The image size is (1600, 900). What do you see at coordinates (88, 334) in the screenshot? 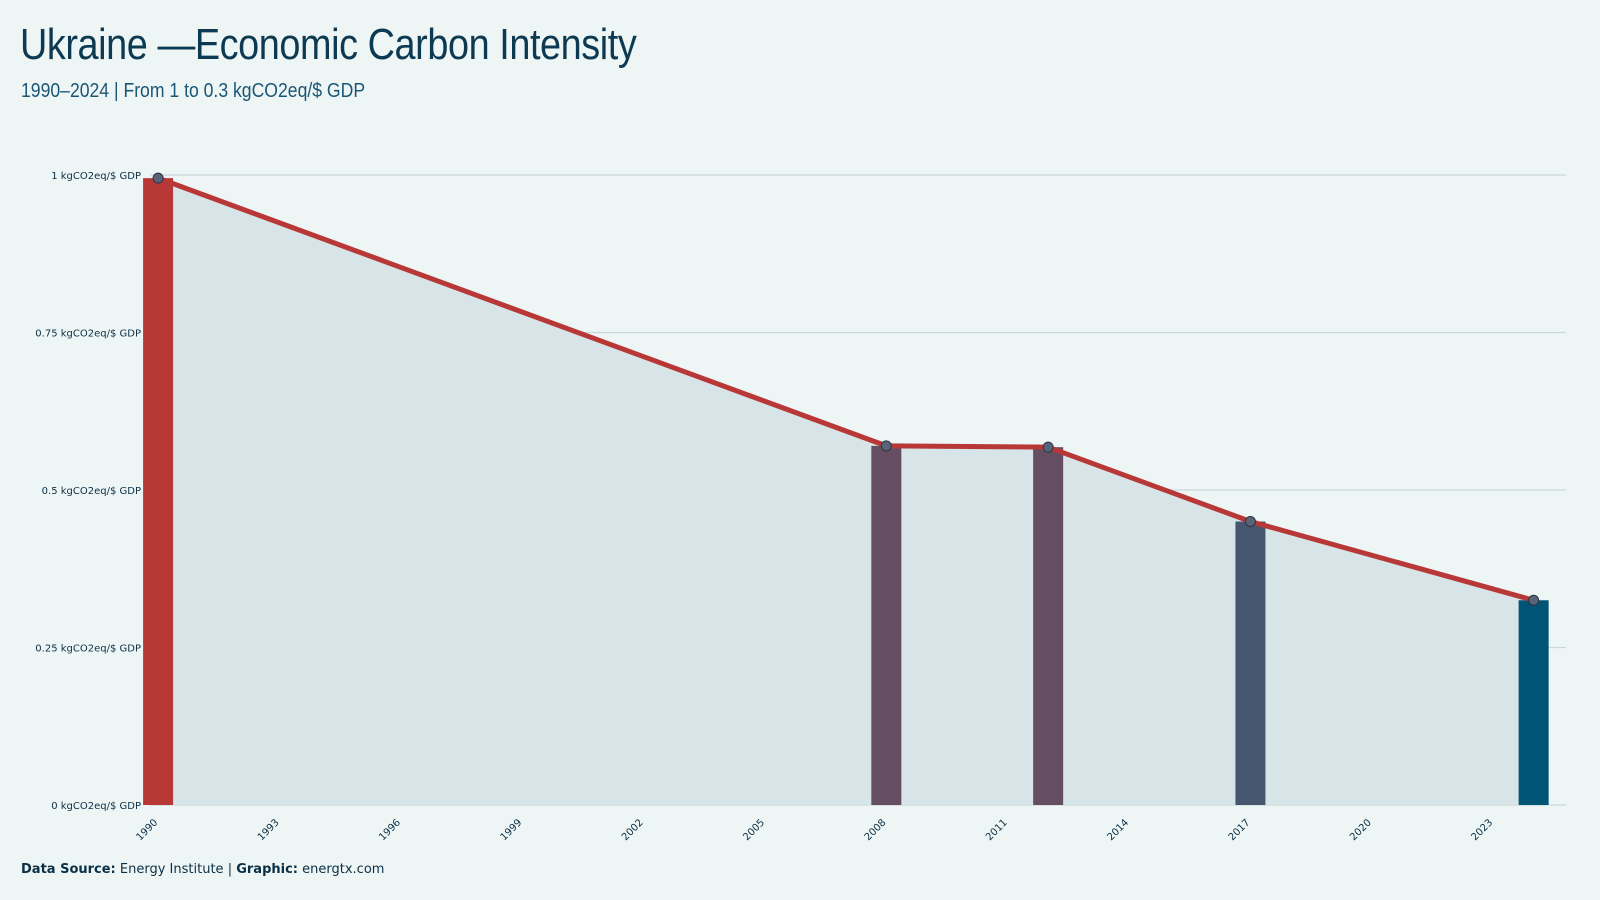
I see `y-tick-label: 0.75 kgCO2eq/$ GDP` at bounding box center [88, 334].